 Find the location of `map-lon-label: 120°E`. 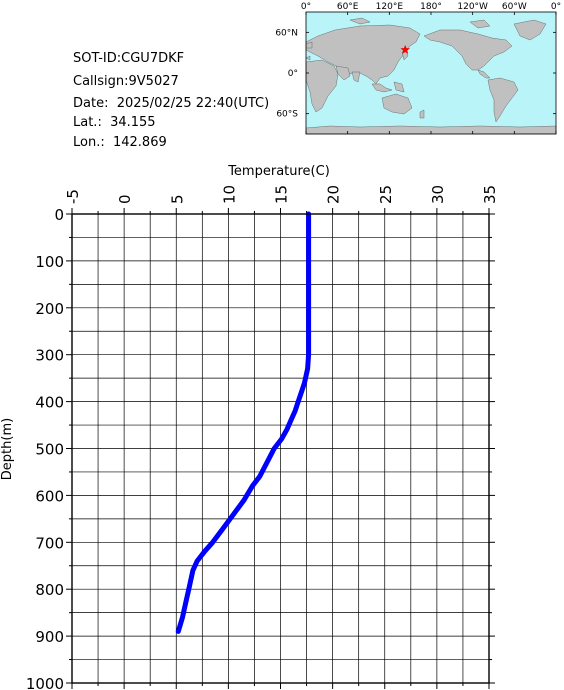

map-lon-label: 120°E is located at coordinates (390, 7).